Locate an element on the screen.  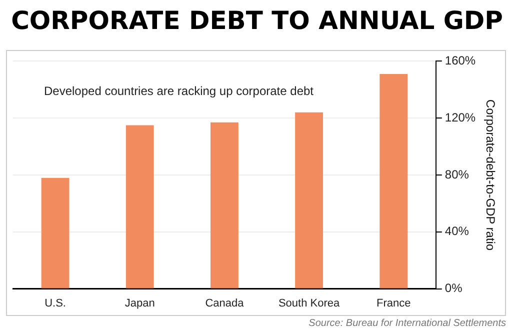
chart-title: CORPORATE DEBT TO ANNUAL GDP is located at coordinates (257, 20).